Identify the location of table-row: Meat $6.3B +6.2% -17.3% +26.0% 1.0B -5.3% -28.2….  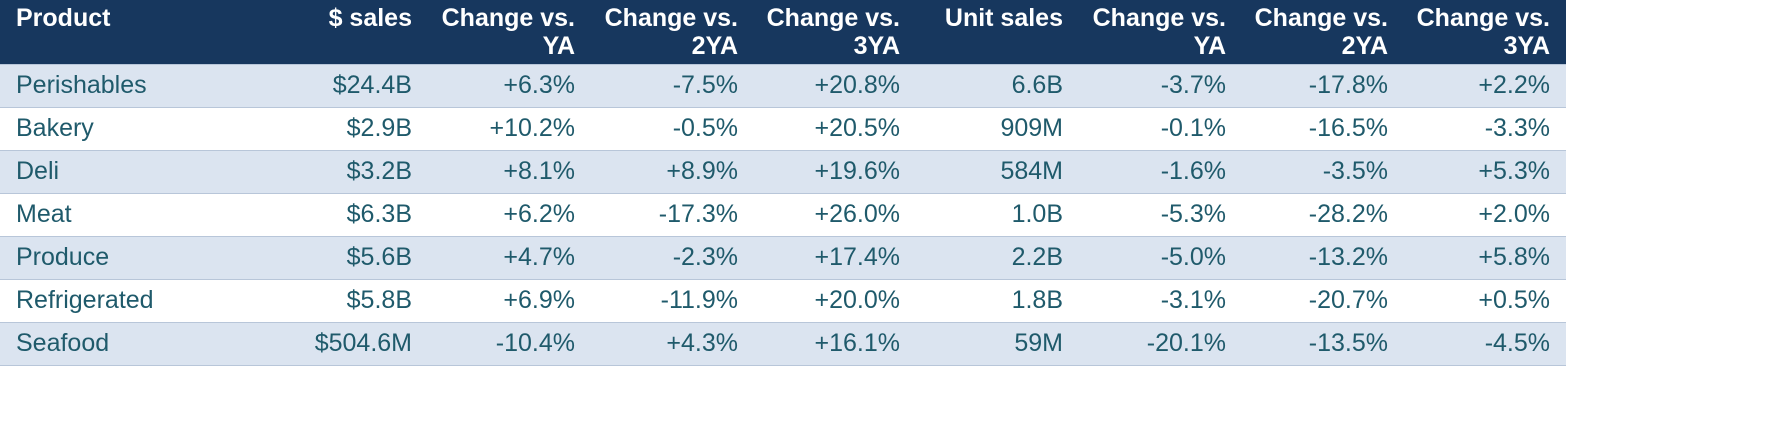
(783, 214).